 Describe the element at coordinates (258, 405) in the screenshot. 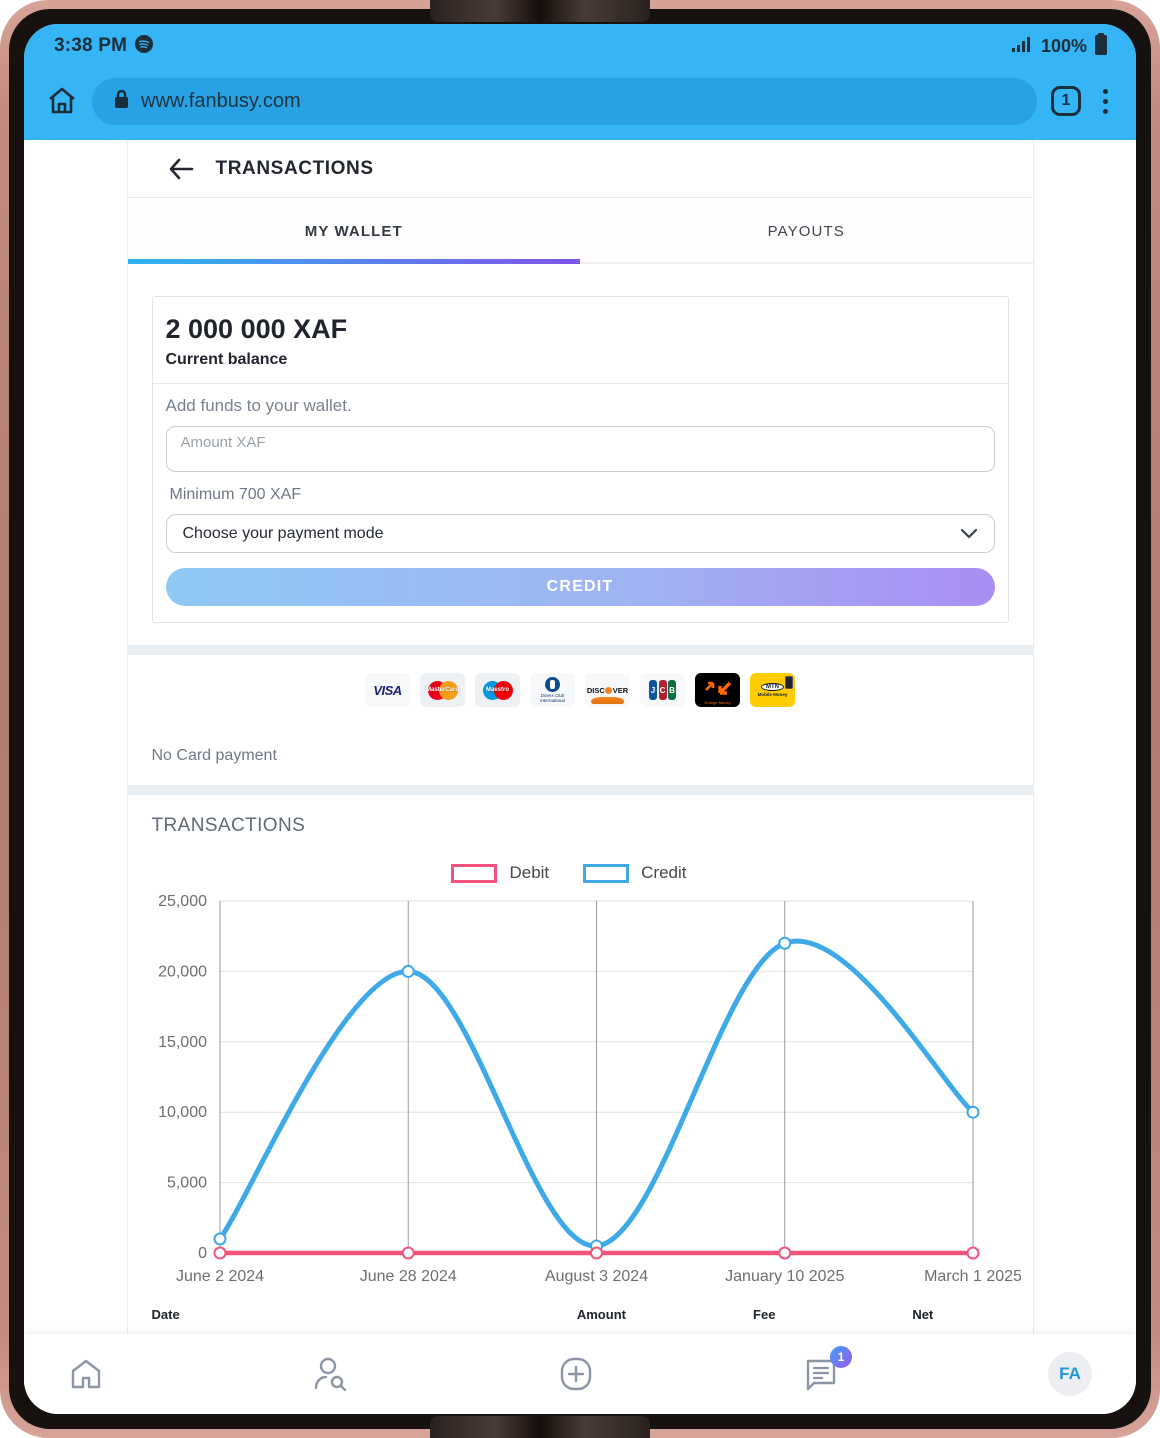

I see `add-funds-label: Add funds to your wallet.` at that location.